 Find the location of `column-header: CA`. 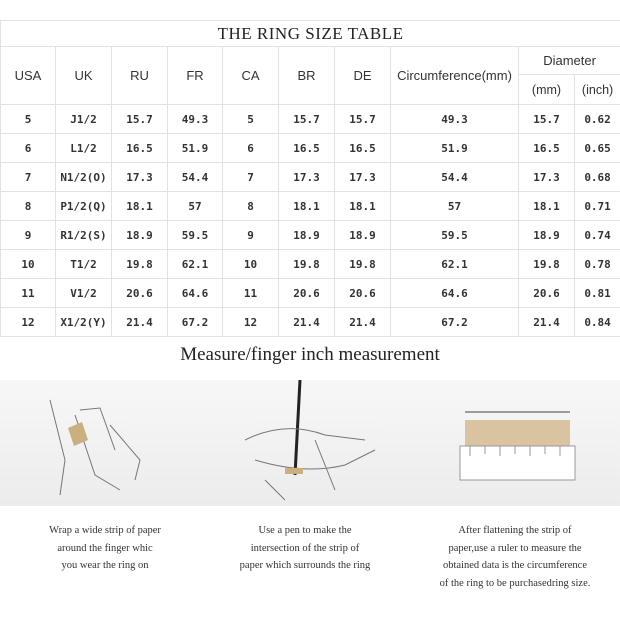

column-header: CA is located at coordinates (250, 75).